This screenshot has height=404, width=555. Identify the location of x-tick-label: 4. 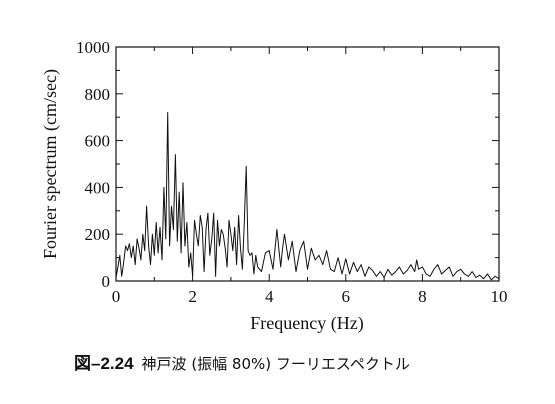
(269, 296).